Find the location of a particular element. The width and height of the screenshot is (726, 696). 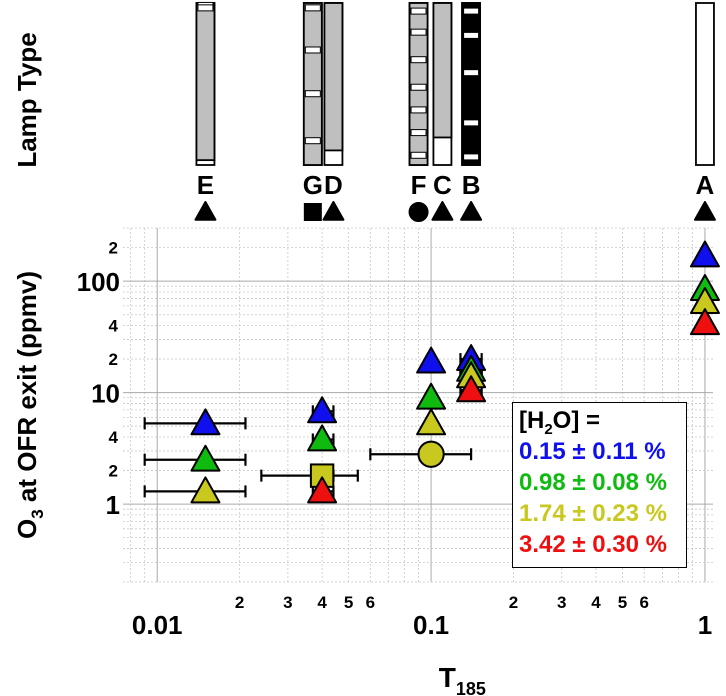

lamp-fill-G is located at coordinates (312, 84).